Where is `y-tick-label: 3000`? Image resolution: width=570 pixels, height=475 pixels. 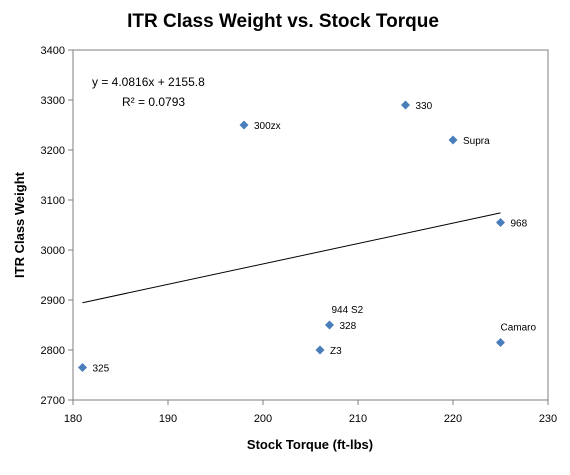 y-tick-label: 3000 is located at coordinates (53, 251).